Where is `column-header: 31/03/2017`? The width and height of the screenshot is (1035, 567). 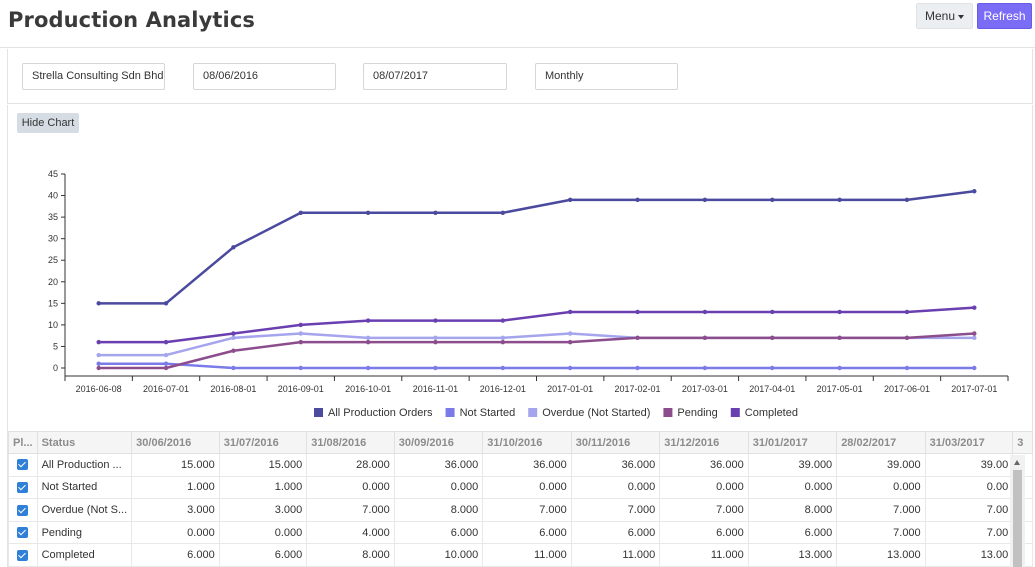
column-header: 31/03/2017 is located at coordinates (969, 442).